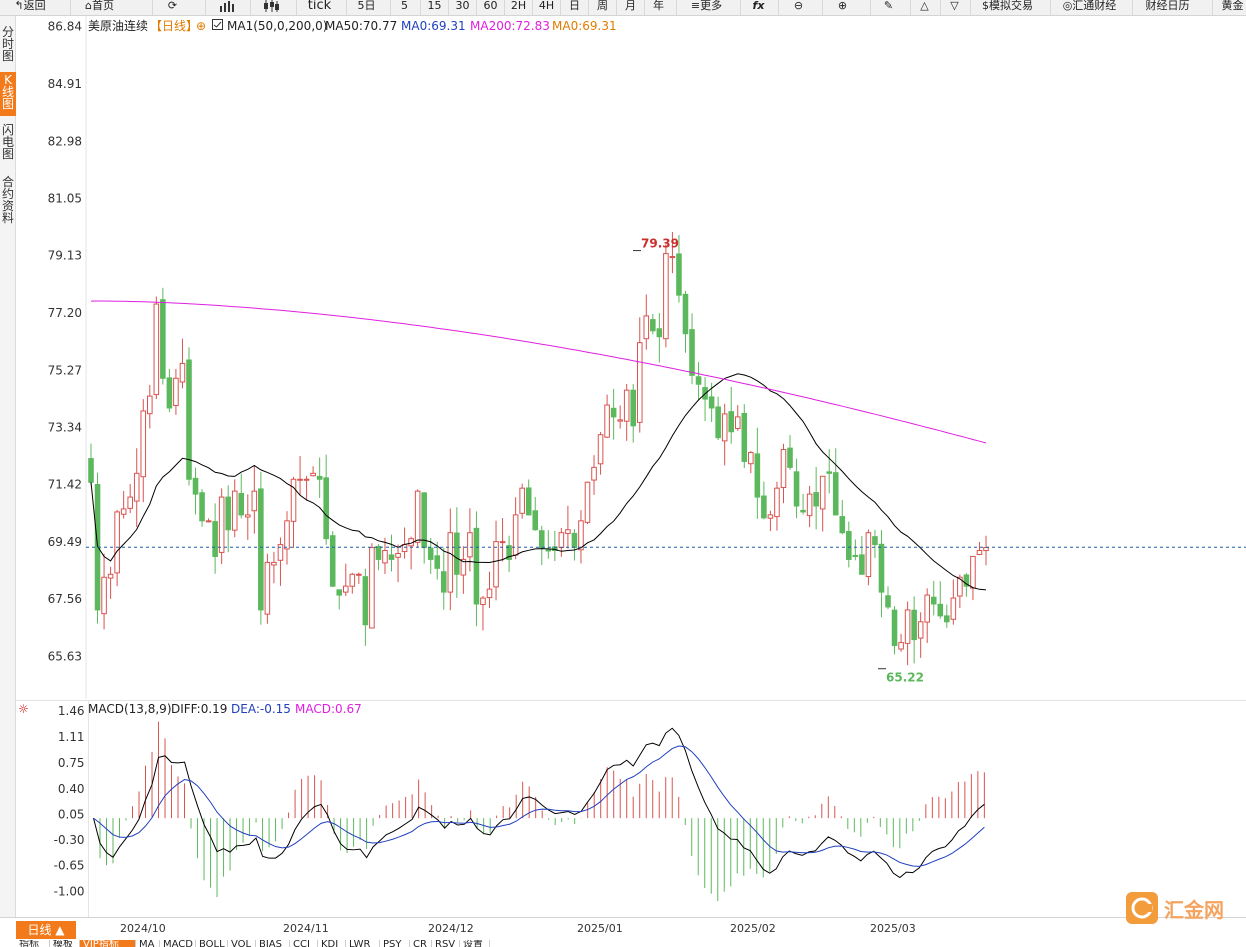  Describe the element at coordinates (69, 866) in the screenshot. I see `macd-y-tick-label: -0.65` at that location.